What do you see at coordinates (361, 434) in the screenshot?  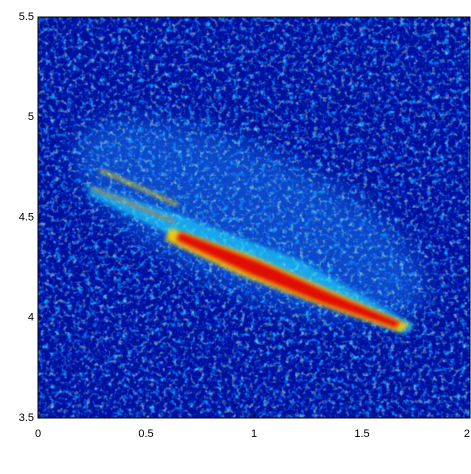 I see `x-tick-label: 1.5` at bounding box center [361, 434].